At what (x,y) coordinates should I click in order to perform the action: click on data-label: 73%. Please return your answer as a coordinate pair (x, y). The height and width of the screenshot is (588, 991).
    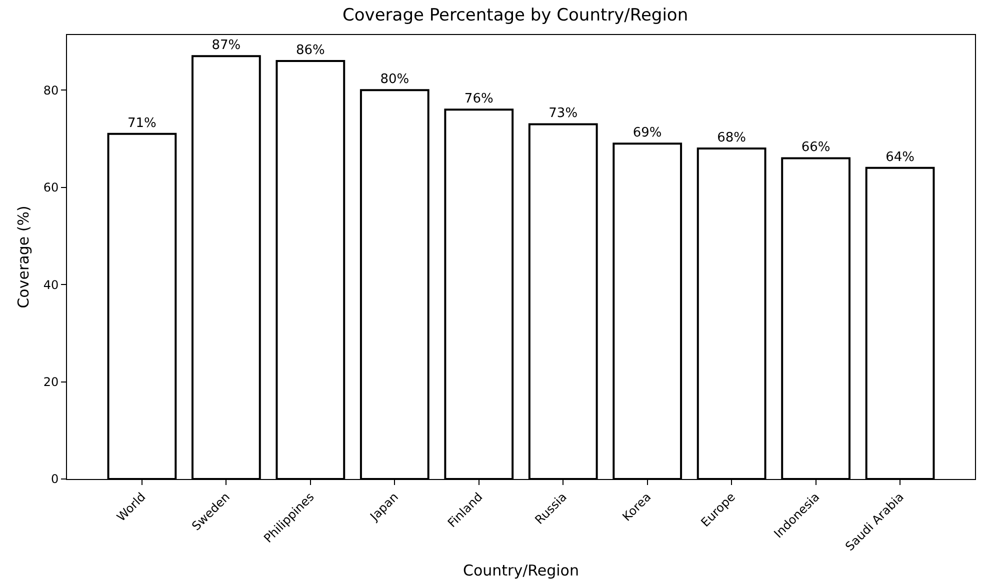
    Looking at the image, I should click on (563, 114).